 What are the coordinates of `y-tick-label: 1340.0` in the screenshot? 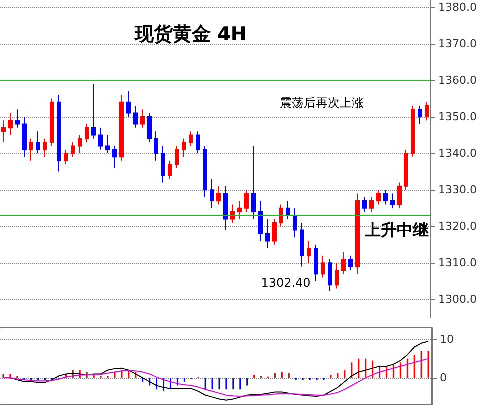 It's located at (458, 153).